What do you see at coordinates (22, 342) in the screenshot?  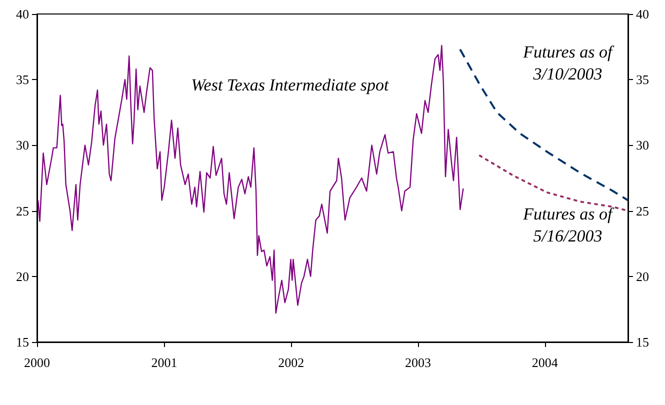 I see `y-tick-label: 15` at bounding box center [22, 342].